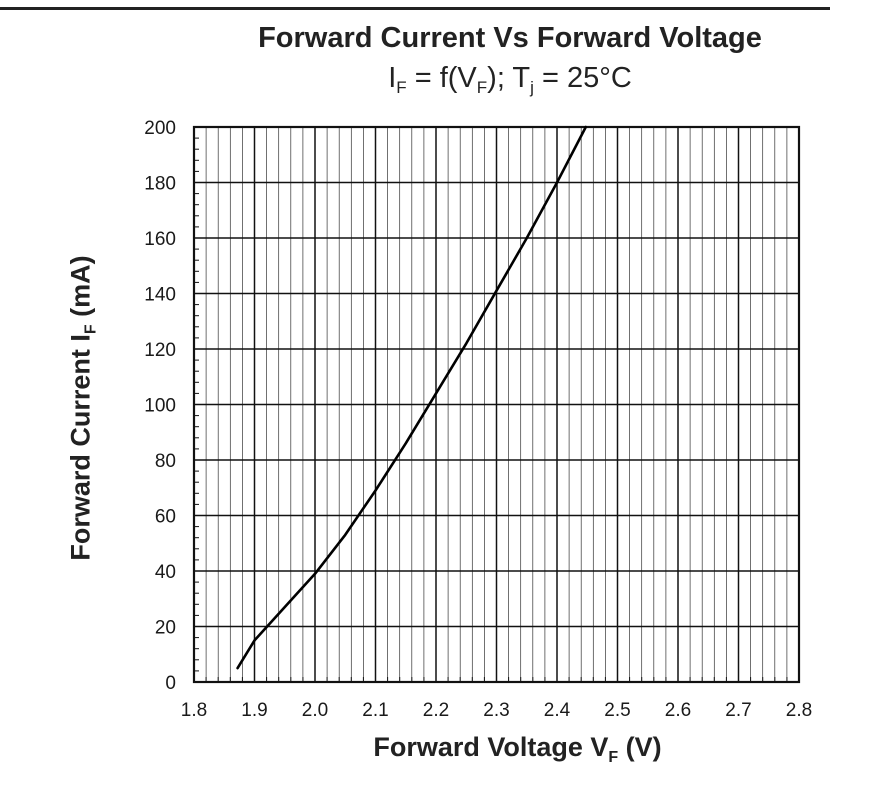  I want to click on x-tick-label: 1.8, so click(194, 710).